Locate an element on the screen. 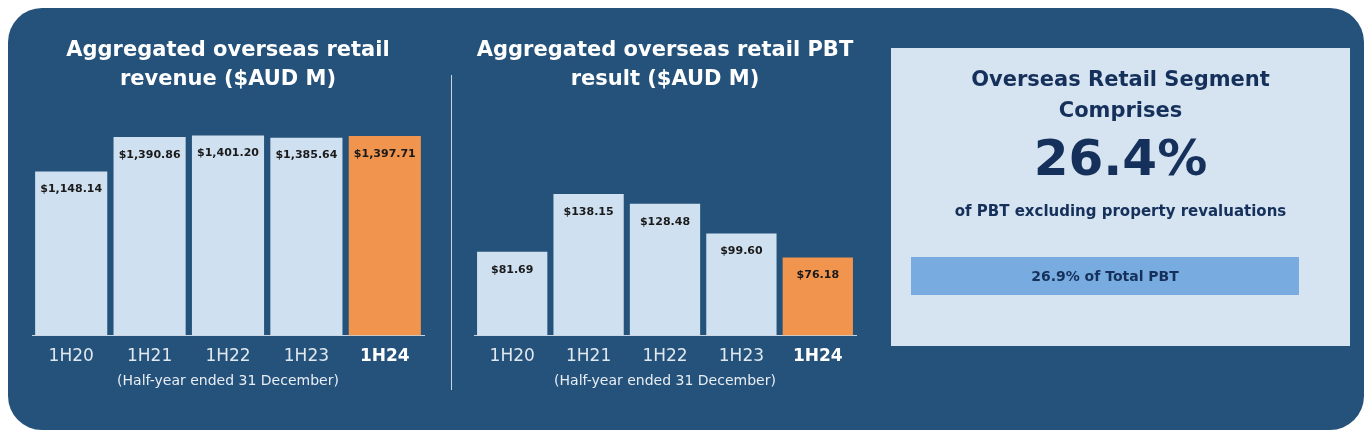  text: Overseas Retail Segment Comprises is located at coordinates (1120, 95).